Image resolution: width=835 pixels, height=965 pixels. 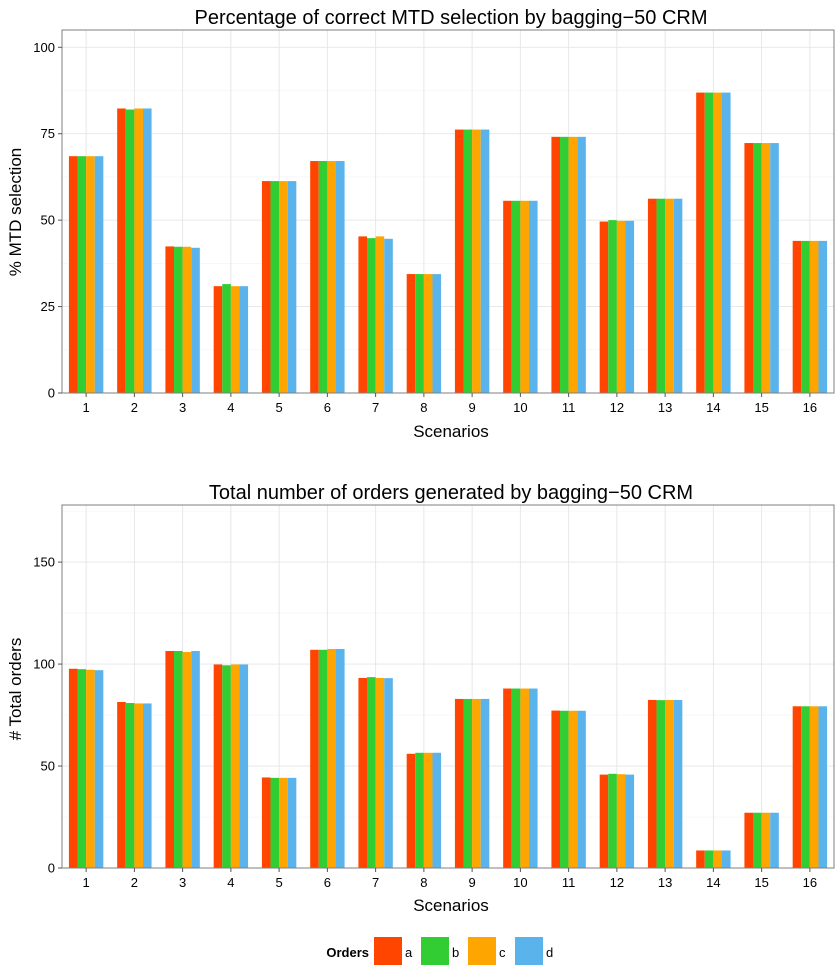 What do you see at coordinates (375, 882) in the screenshot?
I see `x-tick-label: 7` at bounding box center [375, 882].